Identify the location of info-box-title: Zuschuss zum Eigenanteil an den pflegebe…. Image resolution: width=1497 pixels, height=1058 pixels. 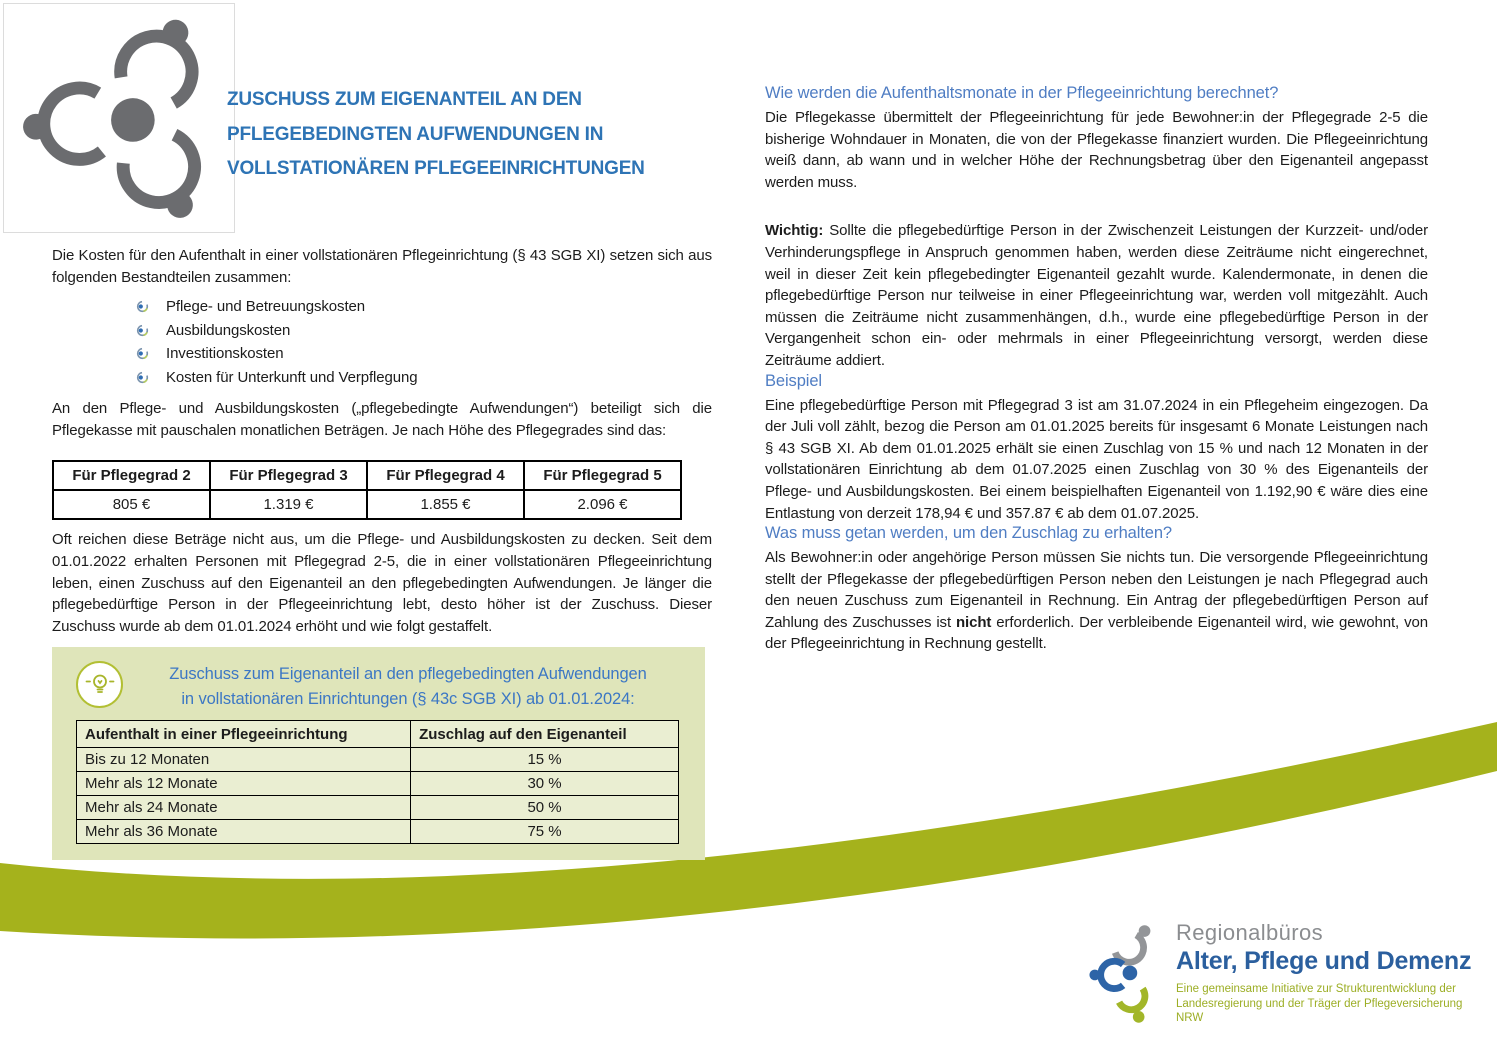
(408, 686).